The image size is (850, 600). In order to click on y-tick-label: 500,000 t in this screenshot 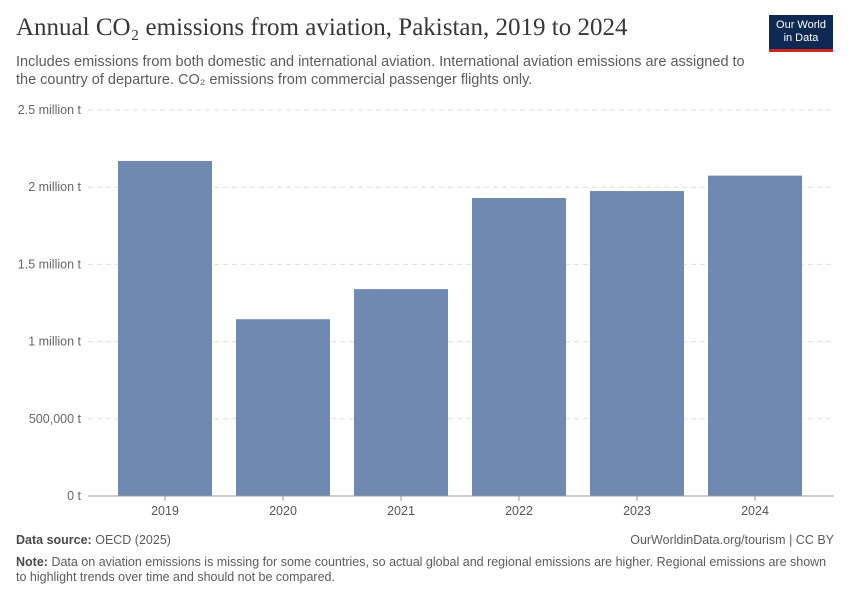, I will do `click(55, 419)`.